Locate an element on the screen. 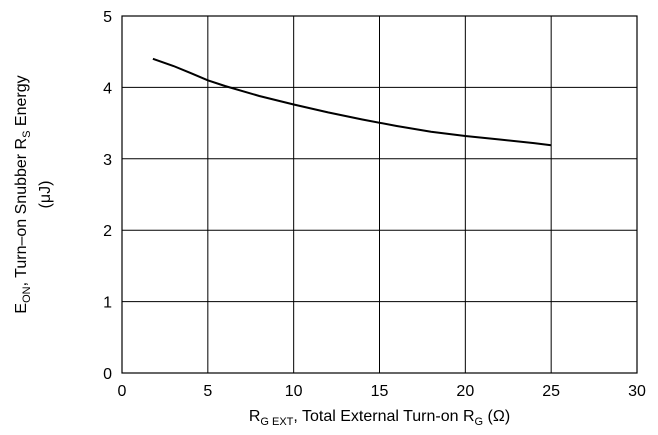  series-line is located at coordinates (352, 102).